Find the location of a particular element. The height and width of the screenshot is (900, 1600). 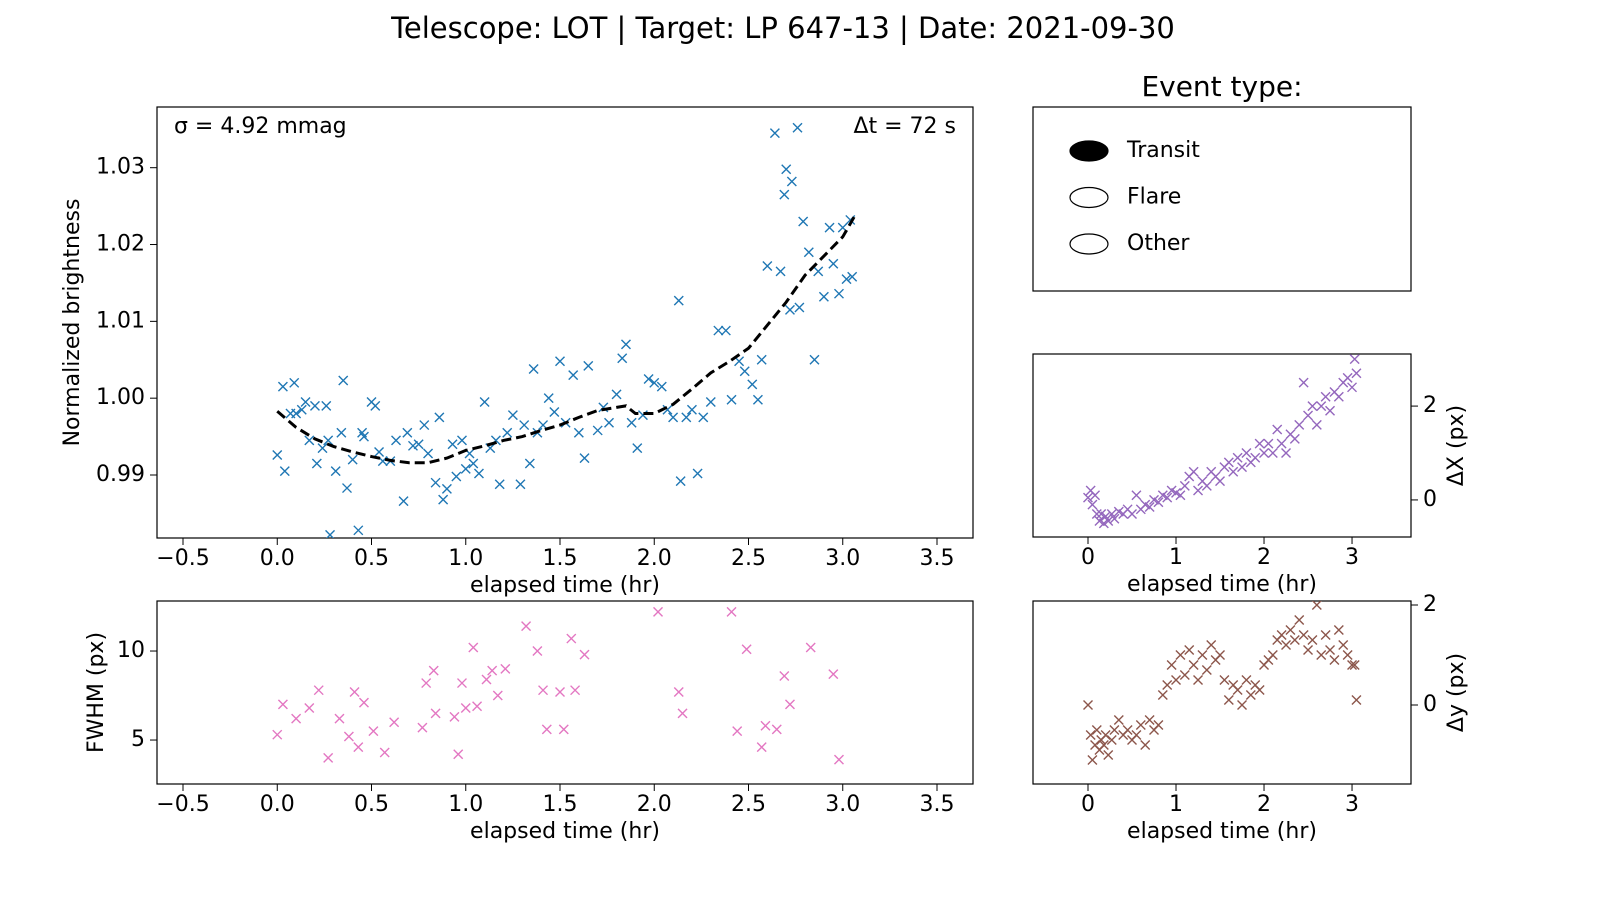

x-tick-label: 0 is located at coordinates (1088, 804).